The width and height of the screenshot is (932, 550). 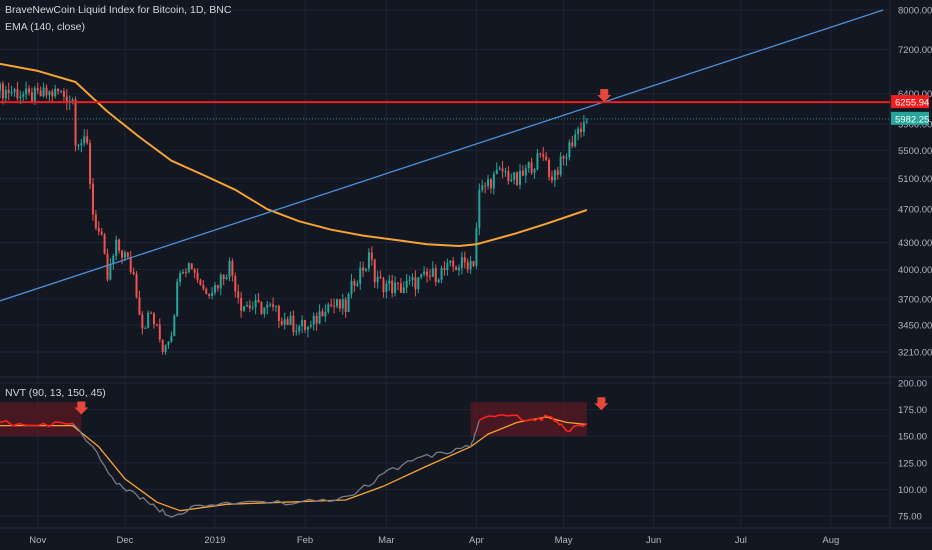 I want to click on down-arrow-icon, so click(x=81, y=408).